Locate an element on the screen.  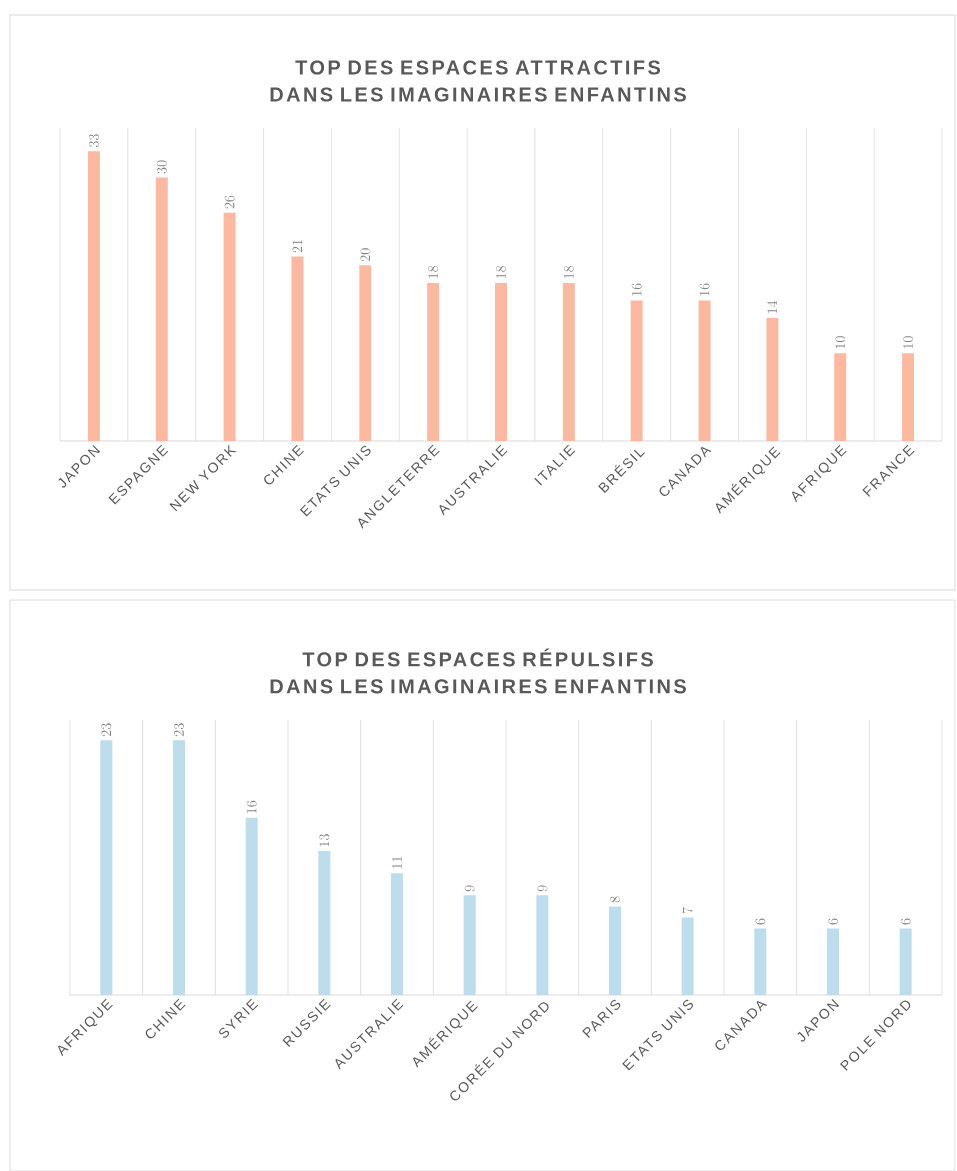
data-label: 8 is located at coordinates (615, 899).